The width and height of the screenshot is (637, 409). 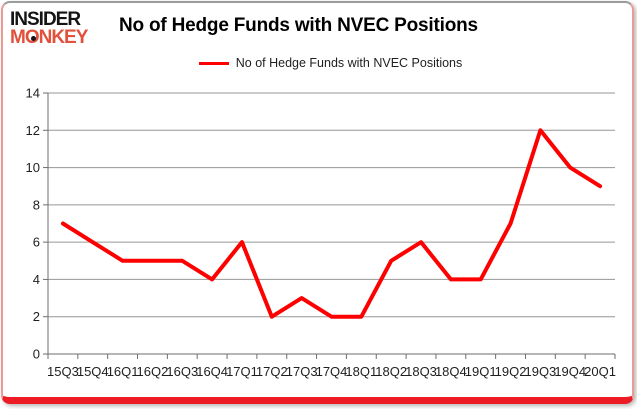 I want to click on logo-insider-text: INSIDER, so click(x=45, y=19).